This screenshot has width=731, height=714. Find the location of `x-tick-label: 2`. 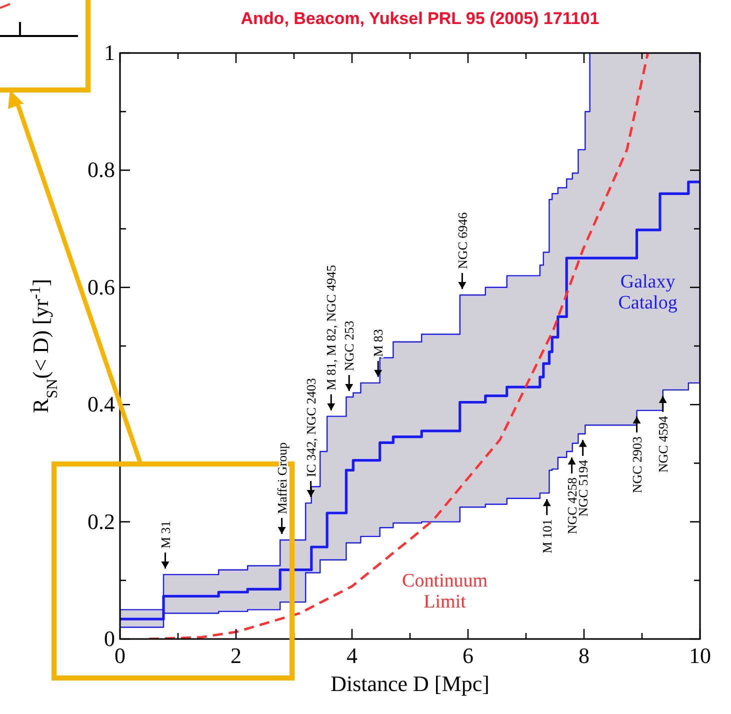

x-tick-label: 2 is located at coordinates (236, 655).